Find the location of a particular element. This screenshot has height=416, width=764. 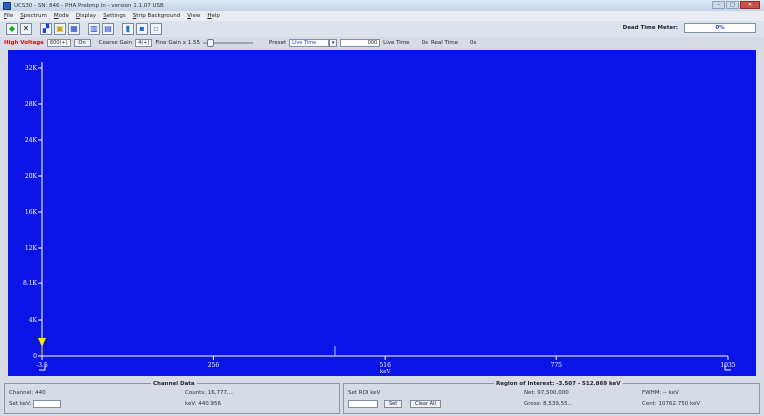

y-tick-label: 32K is located at coordinates (31, 68).